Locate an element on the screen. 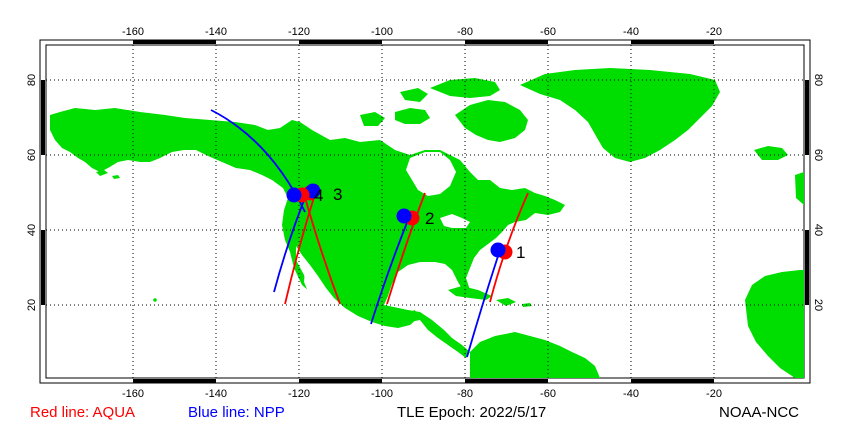 The image size is (850, 425). arctic-island-a is located at coordinates (412, 116).